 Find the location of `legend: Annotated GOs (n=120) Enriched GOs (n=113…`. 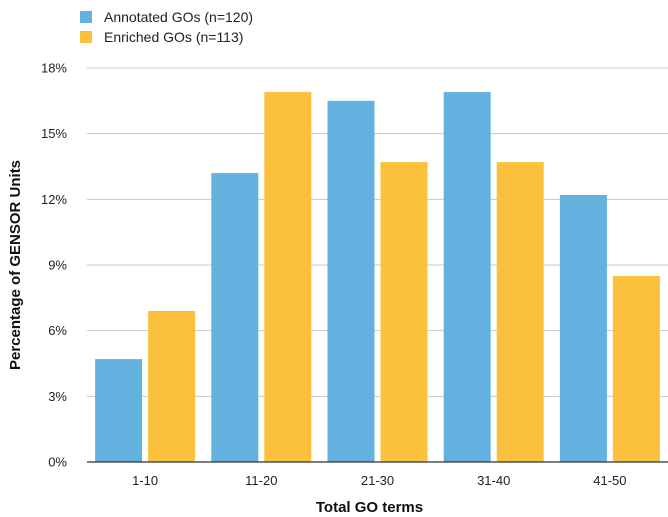

legend: Annotated GOs (n=120) Enriched GOs (n=113… is located at coordinates (166, 27).